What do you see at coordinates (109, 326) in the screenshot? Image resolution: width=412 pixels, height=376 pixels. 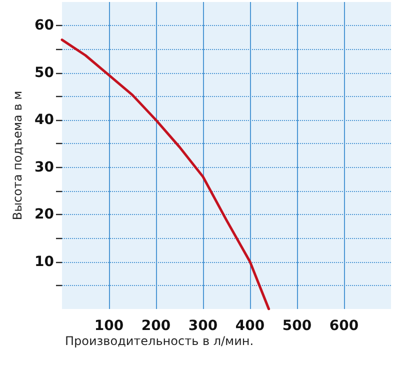 I see `x-tick-label: 100` at bounding box center [109, 326].